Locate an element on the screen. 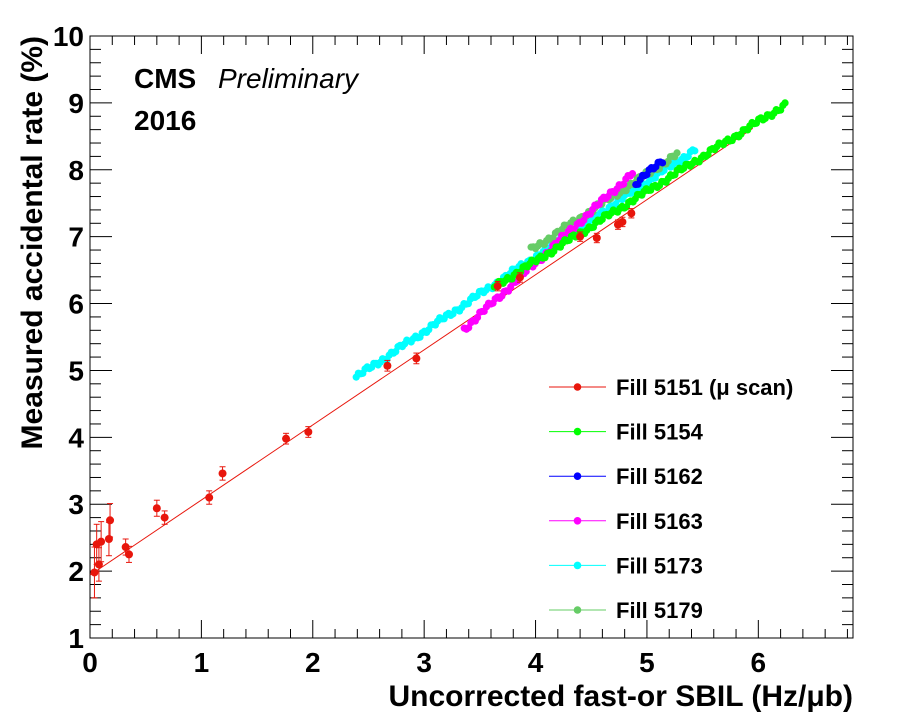 This screenshot has width=898, height=726. y-tick-label: 1 is located at coordinates (76, 638).